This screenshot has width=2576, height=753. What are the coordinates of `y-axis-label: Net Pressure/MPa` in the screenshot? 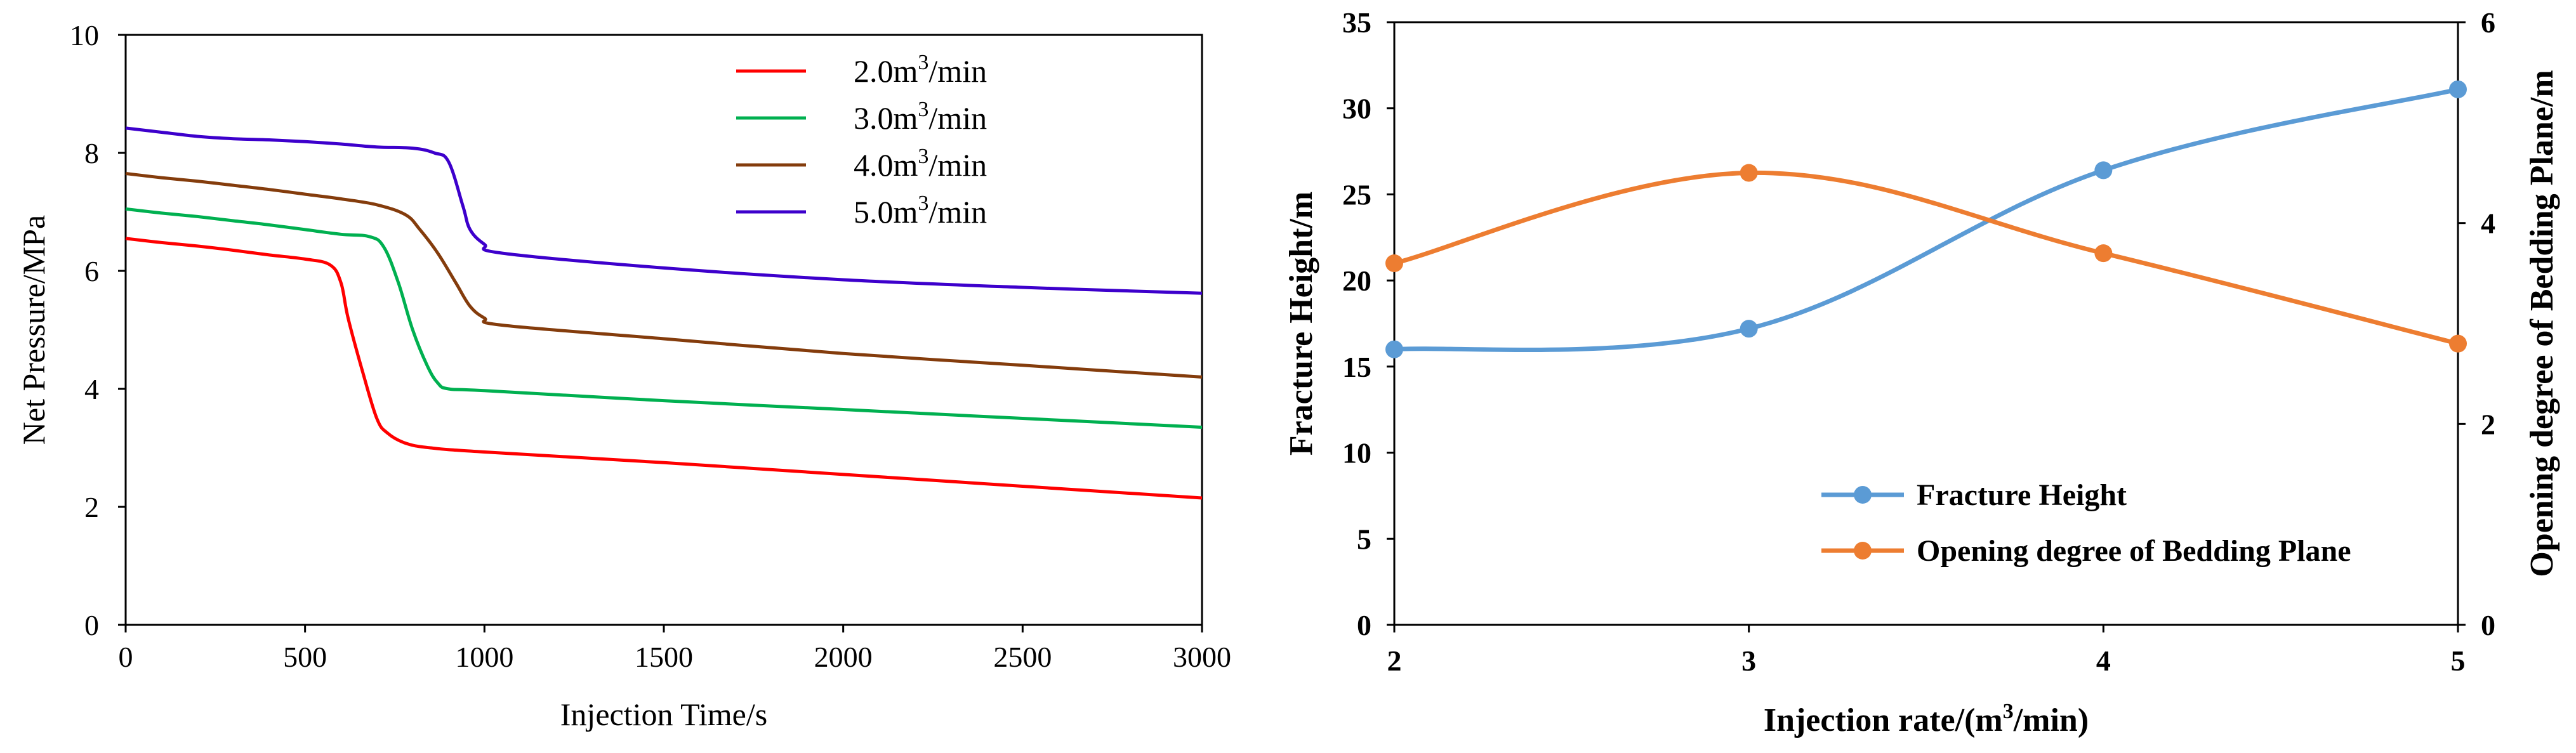 It's located at (33, 330).